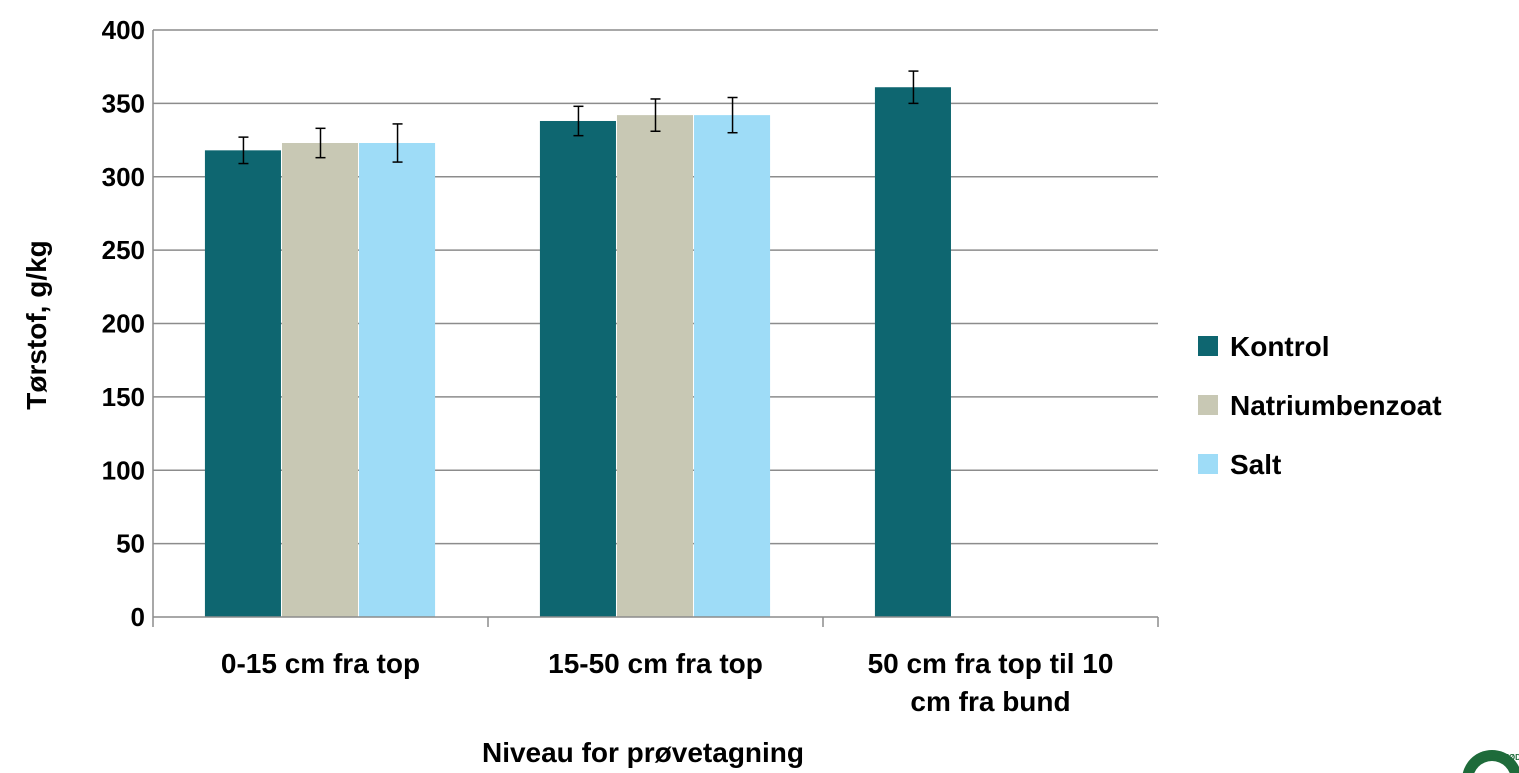  What do you see at coordinates (123, 177) in the screenshot?
I see `y-tick-label: 300` at bounding box center [123, 177].